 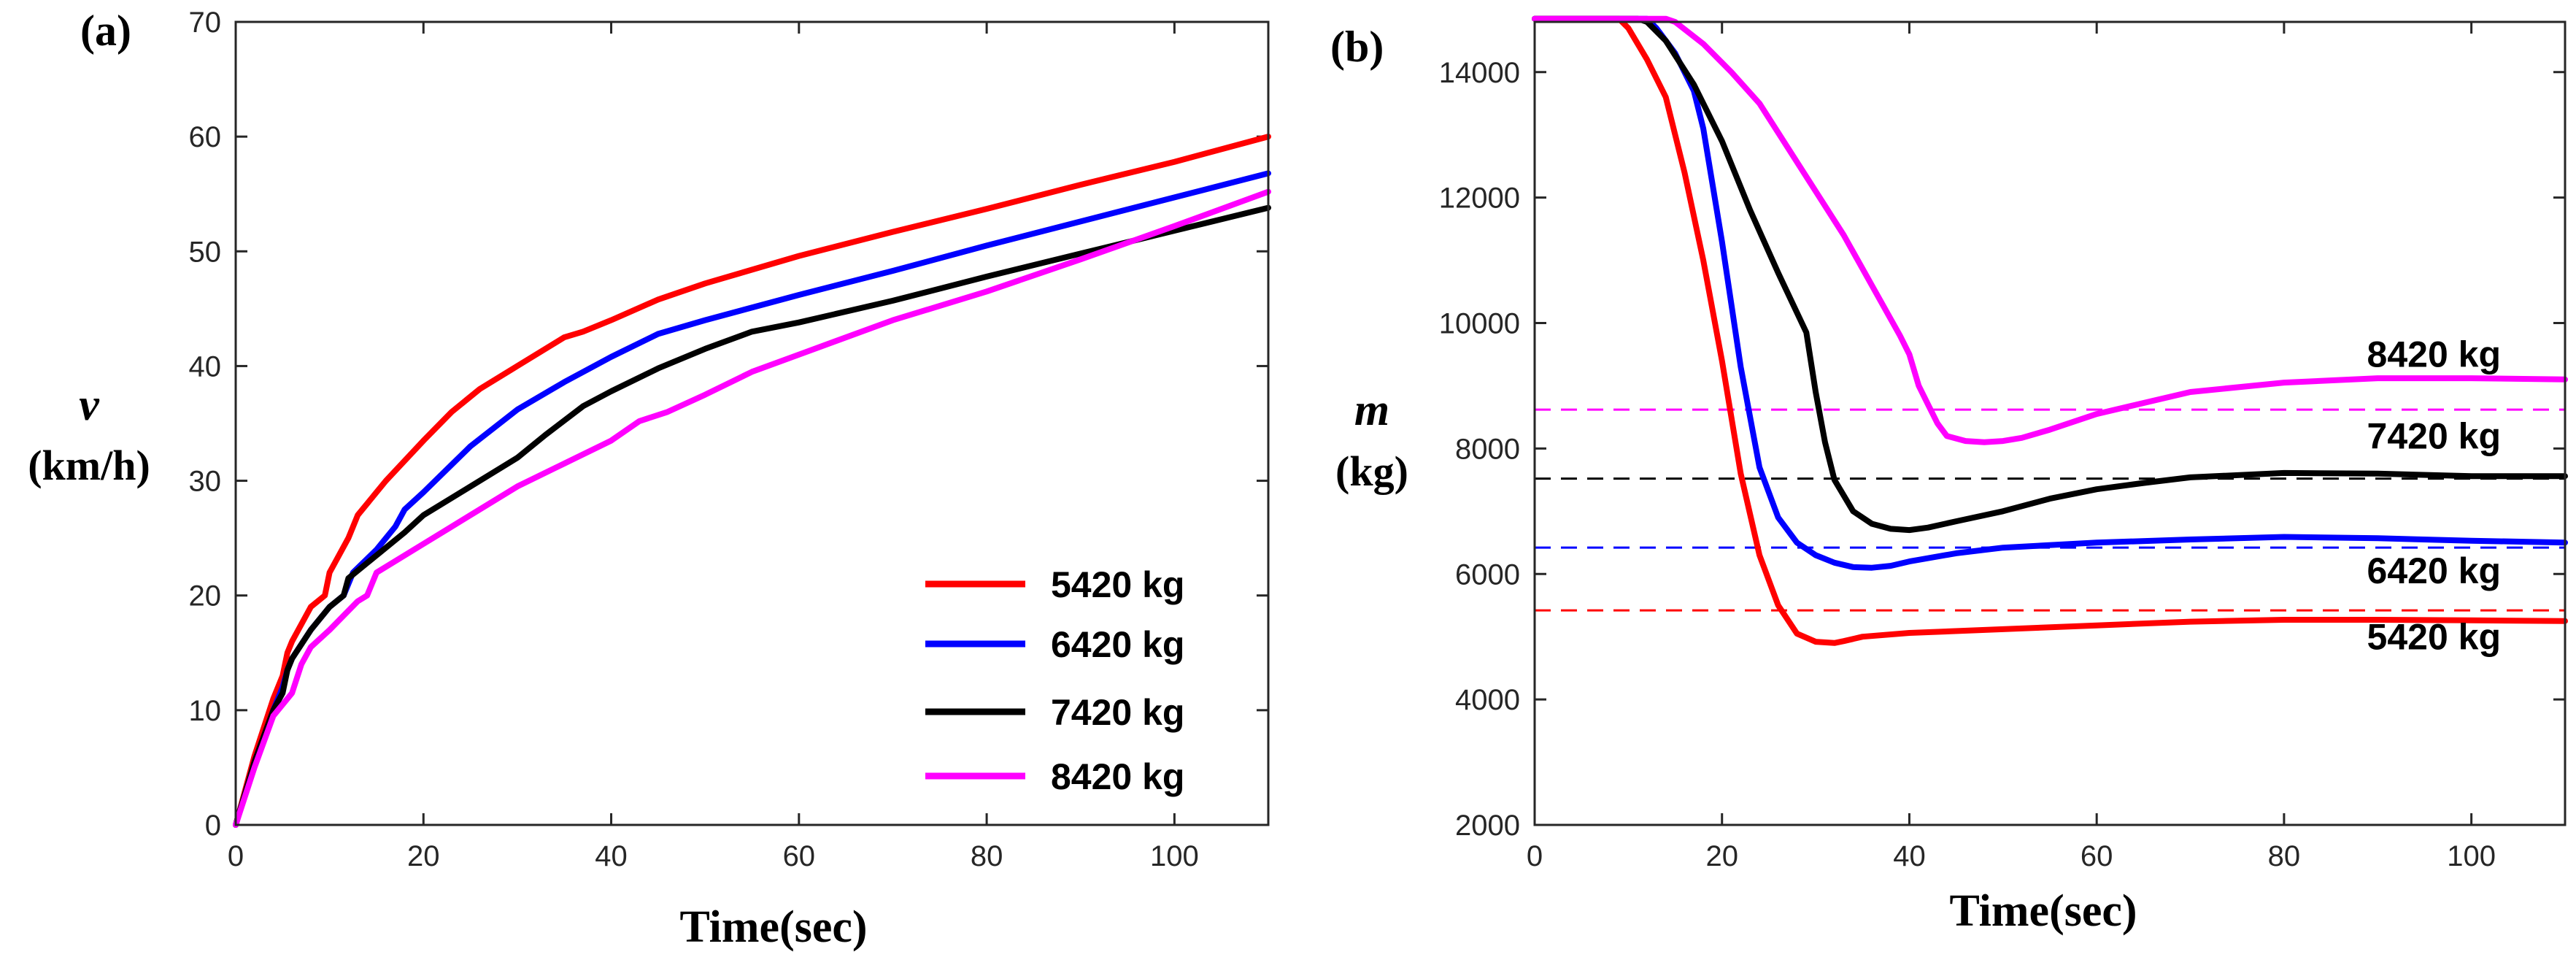 What do you see at coordinates (1357, 47) in the screenshot?
I see `panel-b-label: (b)` at bounding box center [1357, 47].